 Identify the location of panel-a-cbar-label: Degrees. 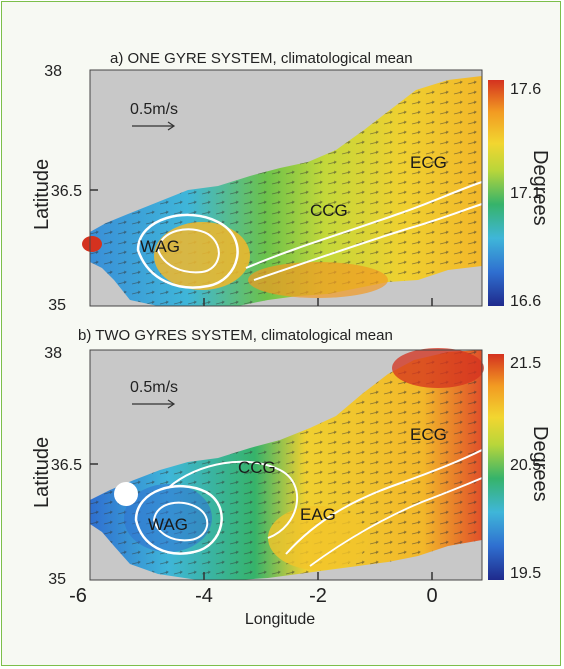
(538, 188).